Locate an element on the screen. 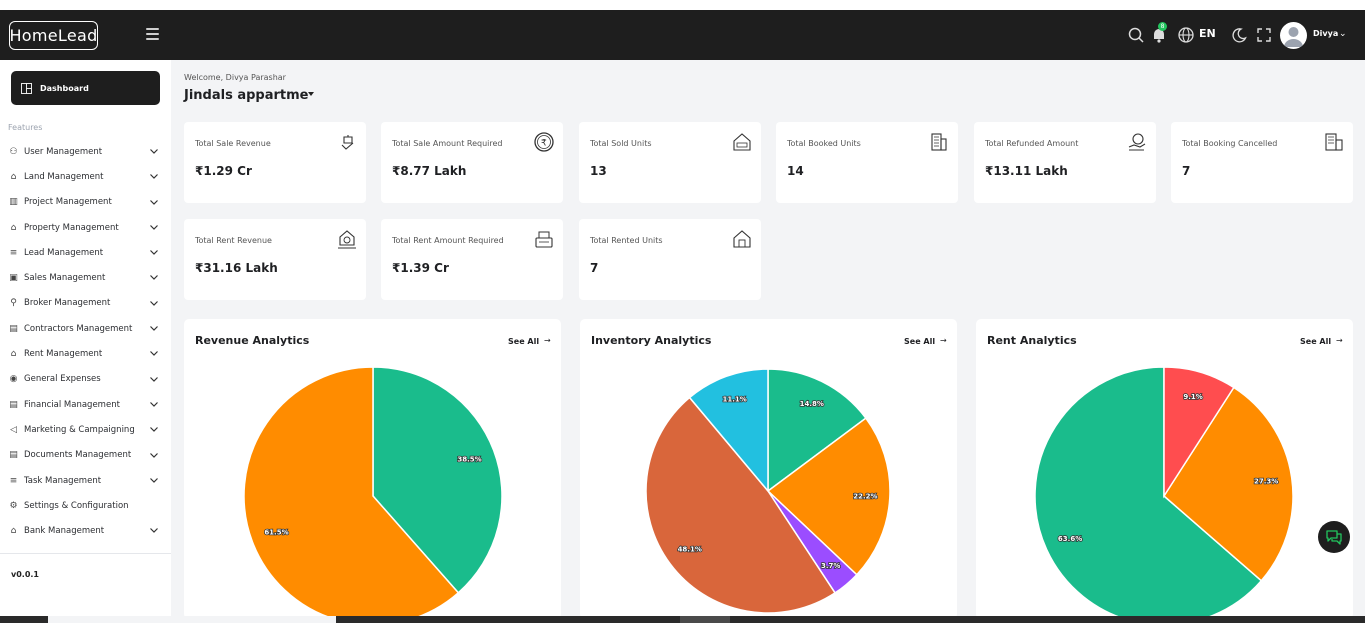 Image resolution: width=1365 pixels, height=623 pixels. cash-register-icon is located at coordinates (544, 239).